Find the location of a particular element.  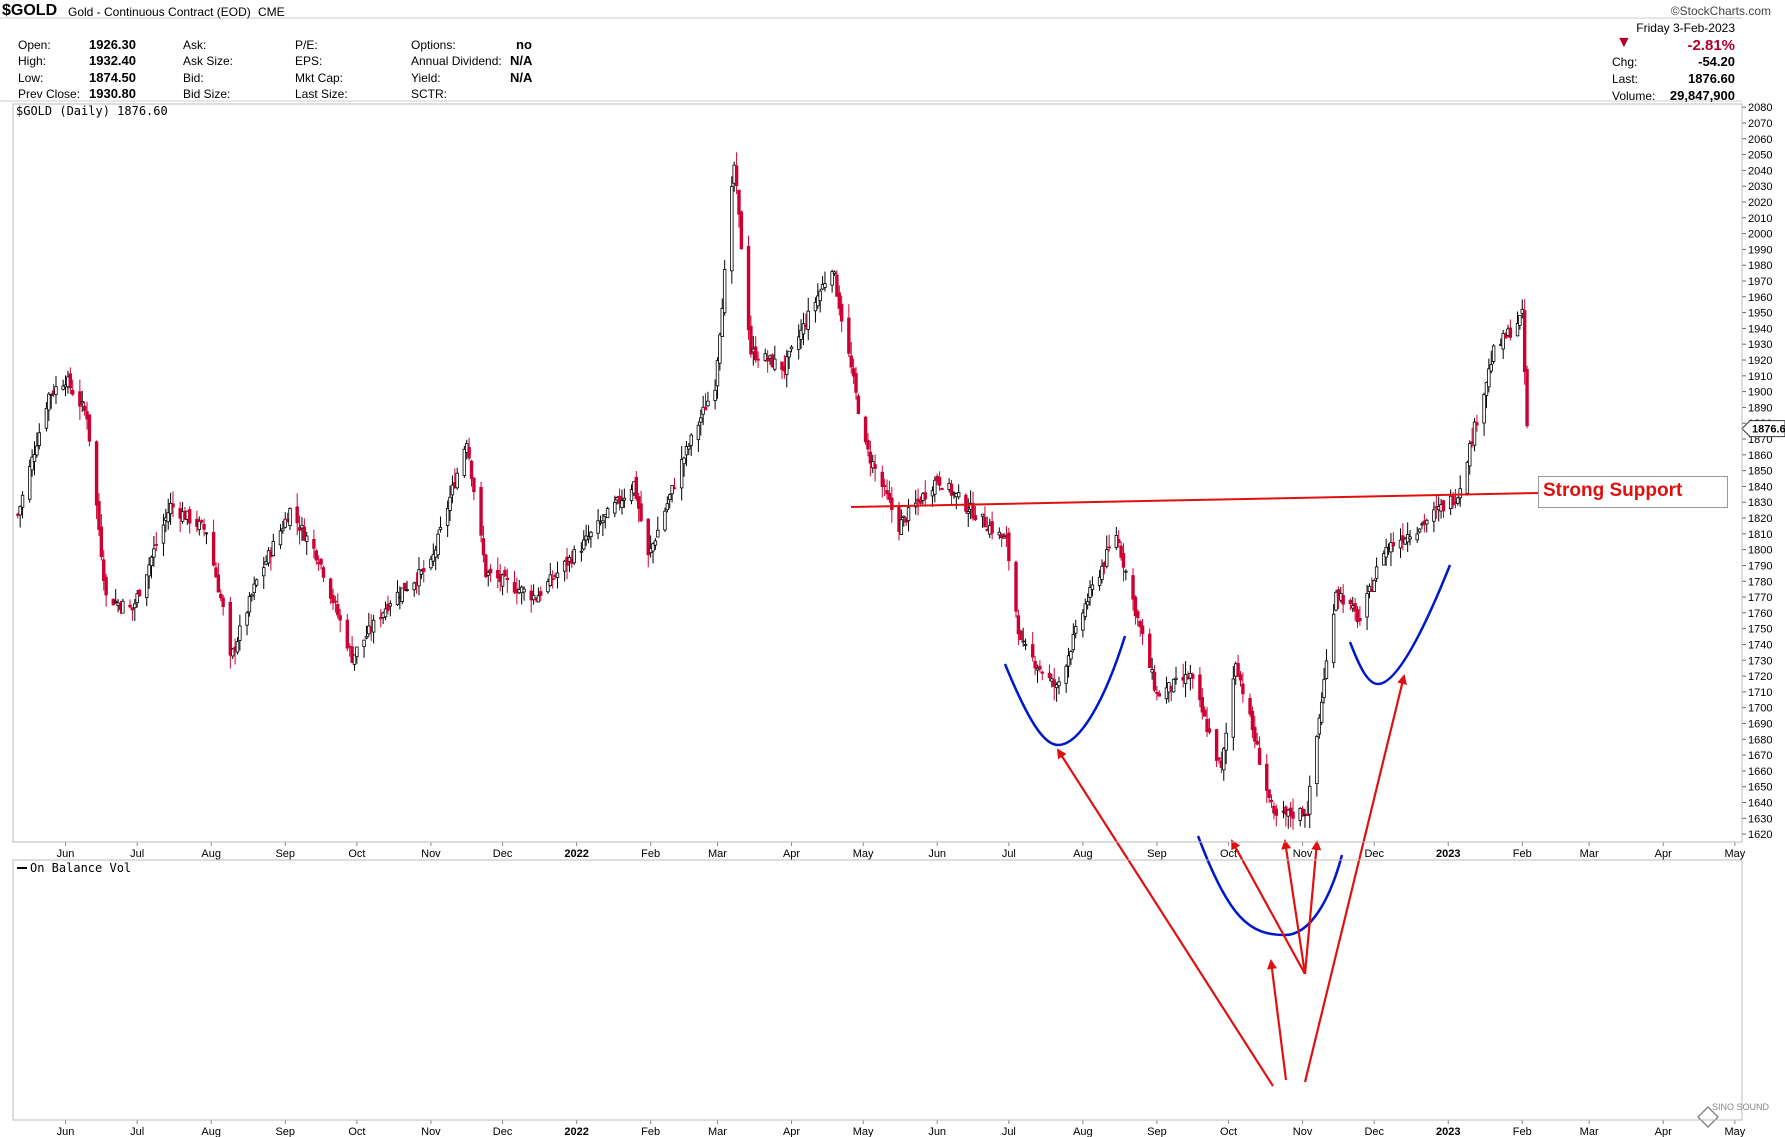

ask-size-label: Ask Size: is located at coordinates (208, 61).